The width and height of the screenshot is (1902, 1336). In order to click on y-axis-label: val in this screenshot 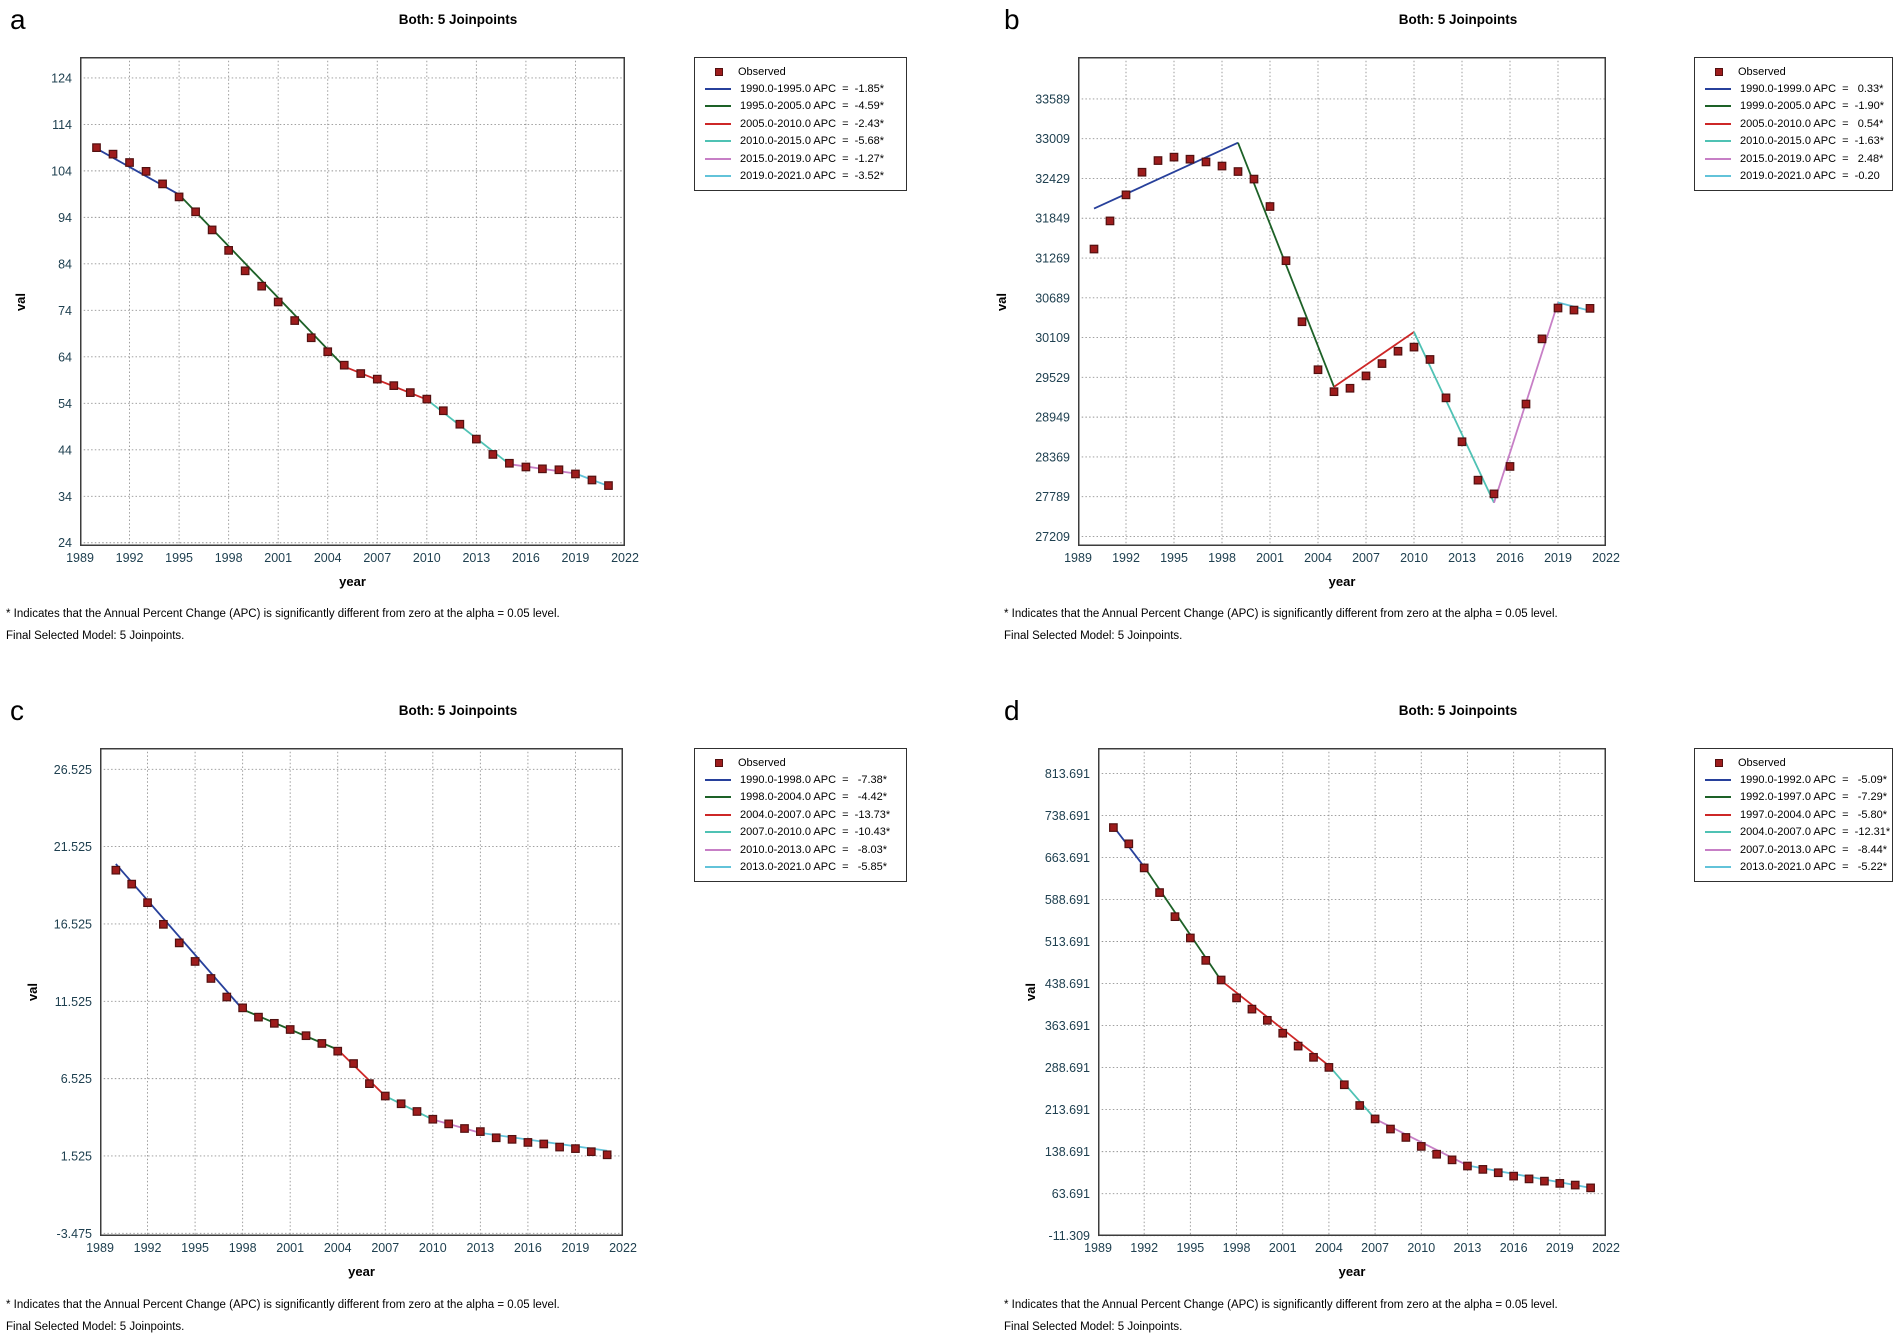, I will do `click(32, 992)`.